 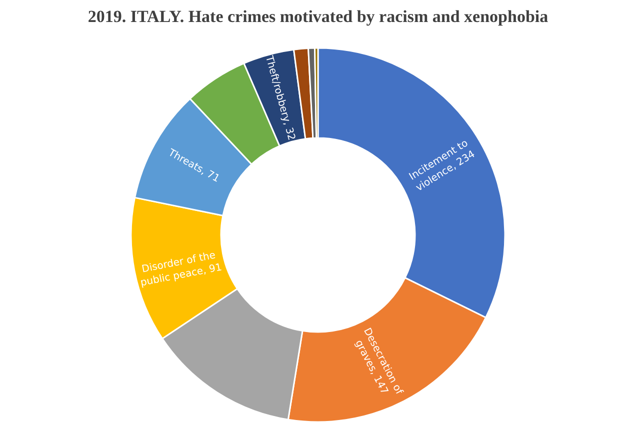 What do you see at coordinates (181, 269) in the screenshot?
I see `slice-label: Disorder of the public peace, 91` at bounding box center [181, 269].